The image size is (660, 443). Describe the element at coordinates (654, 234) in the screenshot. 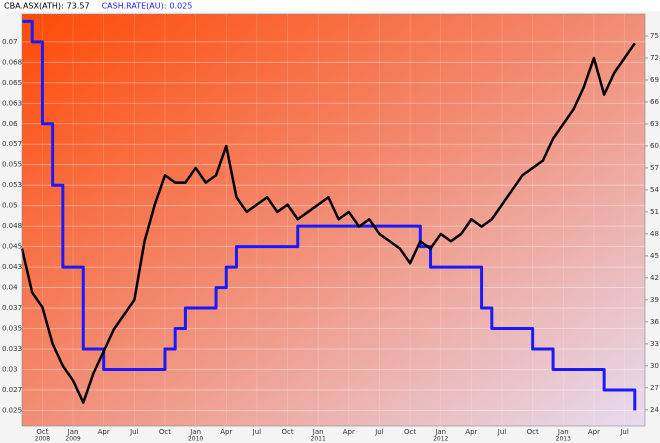

I see `y2-tick-label: 48` at that location.